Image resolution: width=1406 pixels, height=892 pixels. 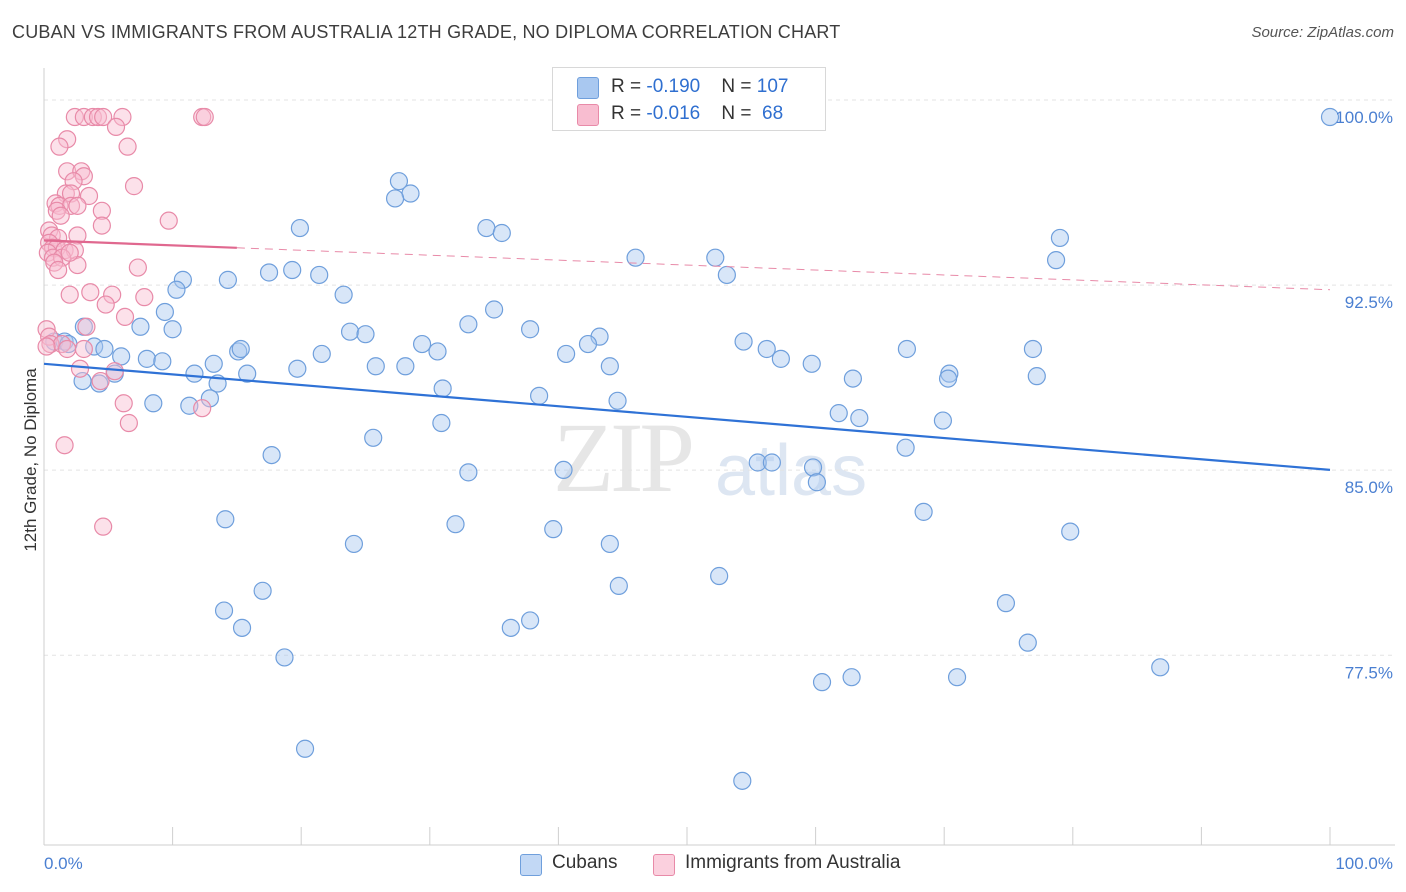 I want to click on y-tick-label: 77.5%, so click(x=1369, y=672).